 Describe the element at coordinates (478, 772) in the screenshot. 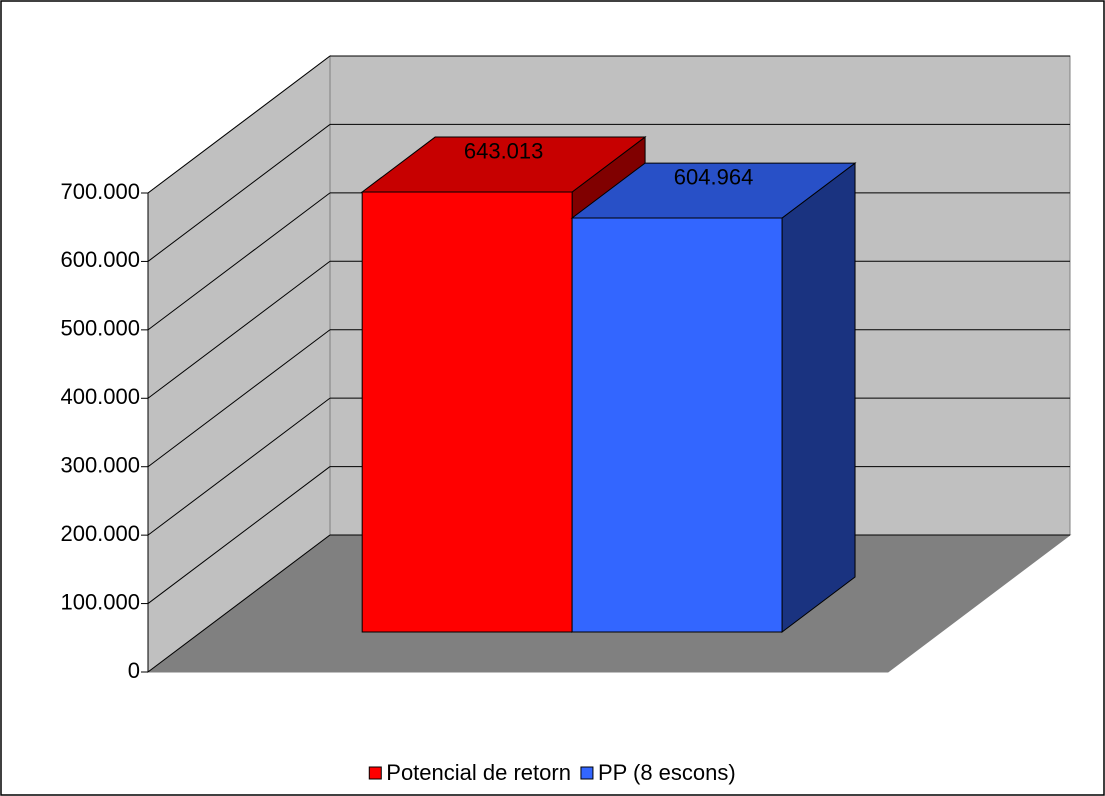

I see `legend-label: Potencial de retorn` at that location.